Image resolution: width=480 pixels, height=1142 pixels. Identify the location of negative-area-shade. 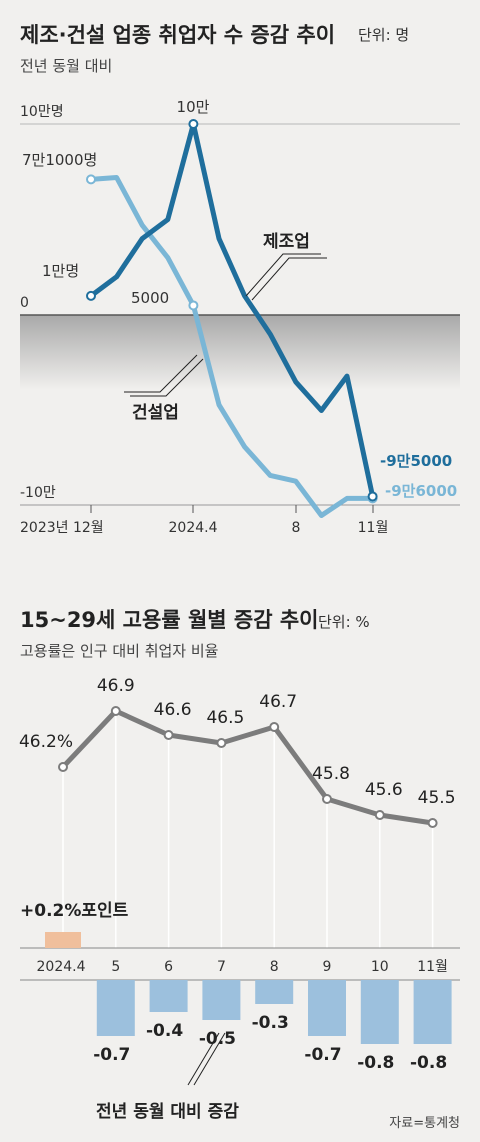
(240, 352).